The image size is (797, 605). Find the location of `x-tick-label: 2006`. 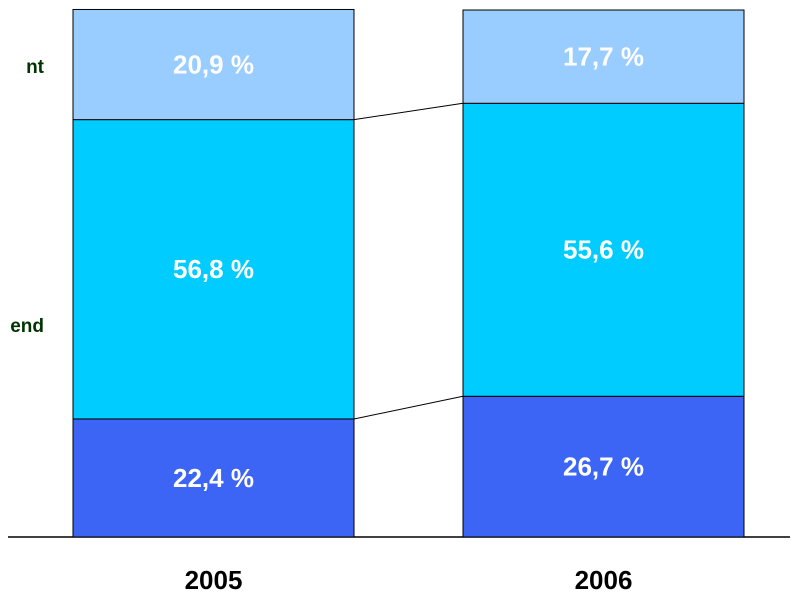

x-tick-label: 2006 is located at coordinates (604, 580).